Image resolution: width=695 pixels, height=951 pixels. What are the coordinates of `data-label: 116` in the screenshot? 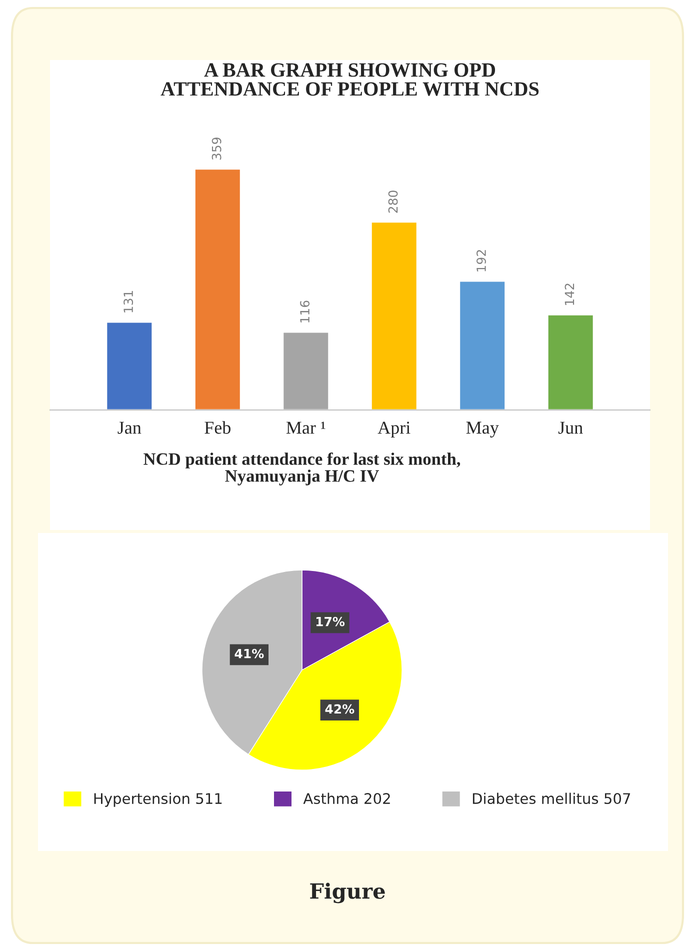 It's located at (305, 311).